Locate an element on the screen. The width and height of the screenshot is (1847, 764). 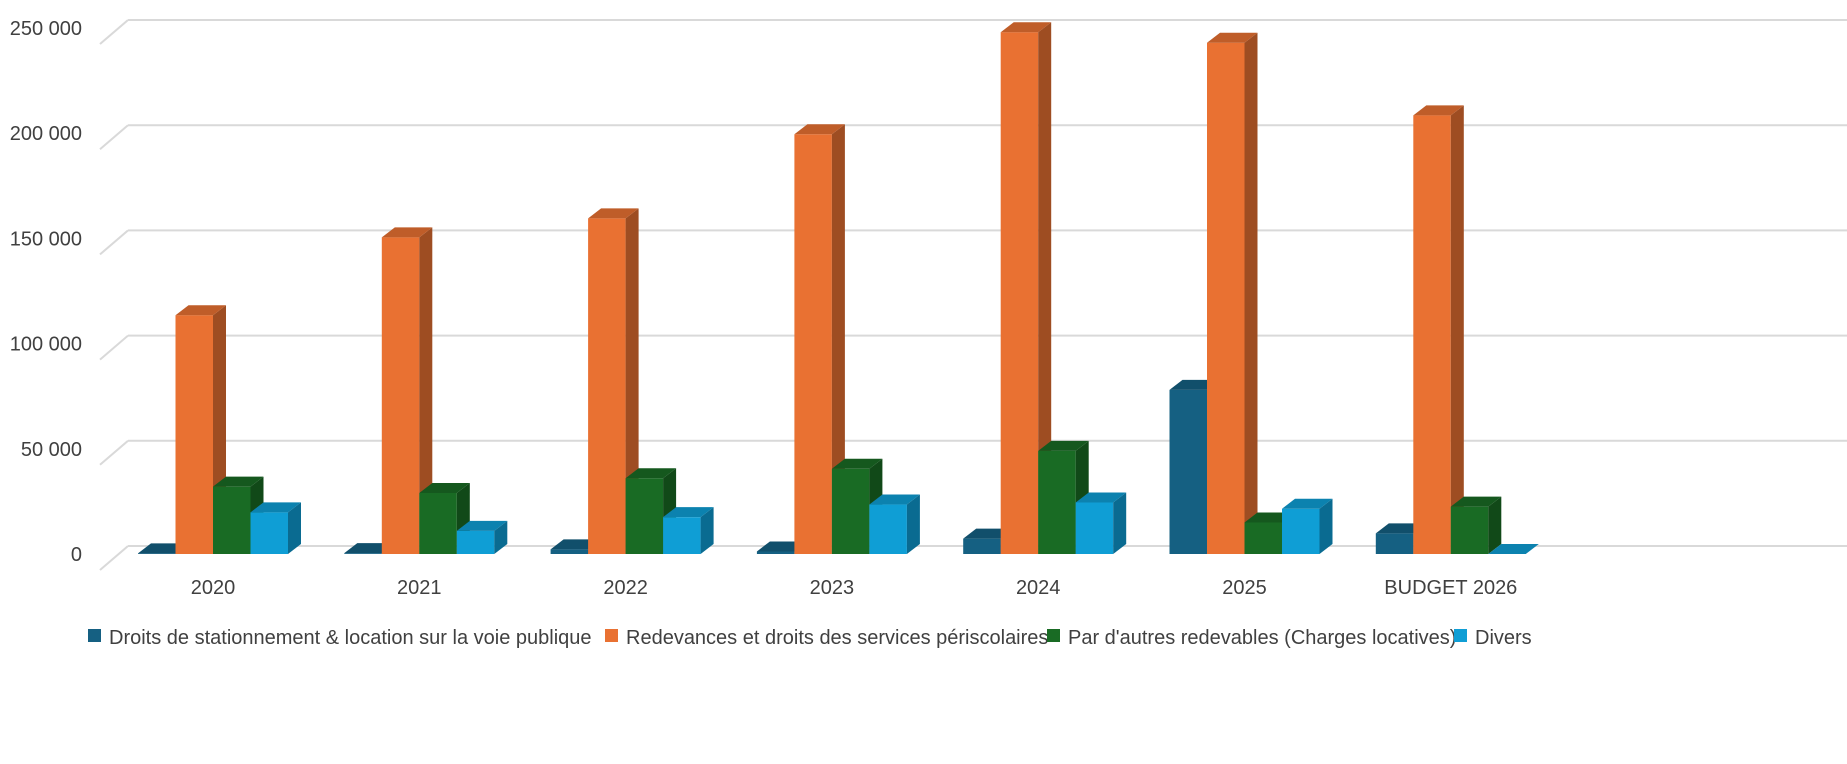
x-axis-ticks: 2020 2021 2022 2023 2024 2025 BUDGET 2026 is located at coordinates (854, 588).